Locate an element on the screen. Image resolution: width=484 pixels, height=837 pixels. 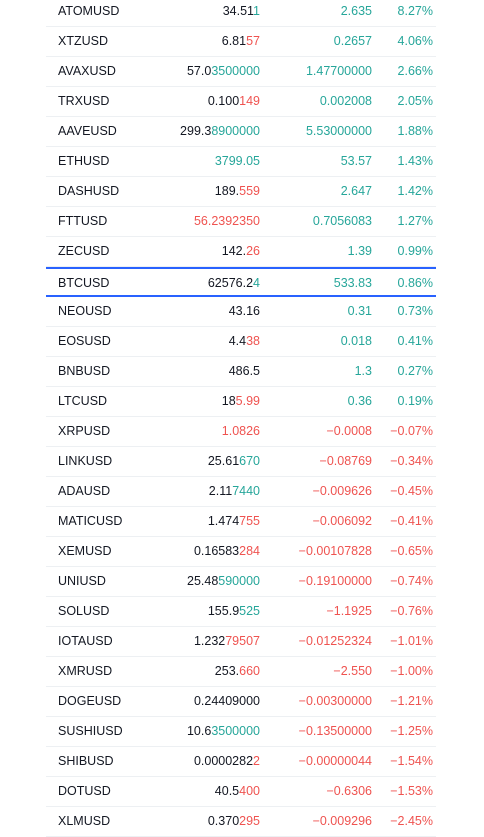
watchlist-row: DOGEUSD 0.24409000 −0.00300000 −1.21% is located at coordinates (241, 702).